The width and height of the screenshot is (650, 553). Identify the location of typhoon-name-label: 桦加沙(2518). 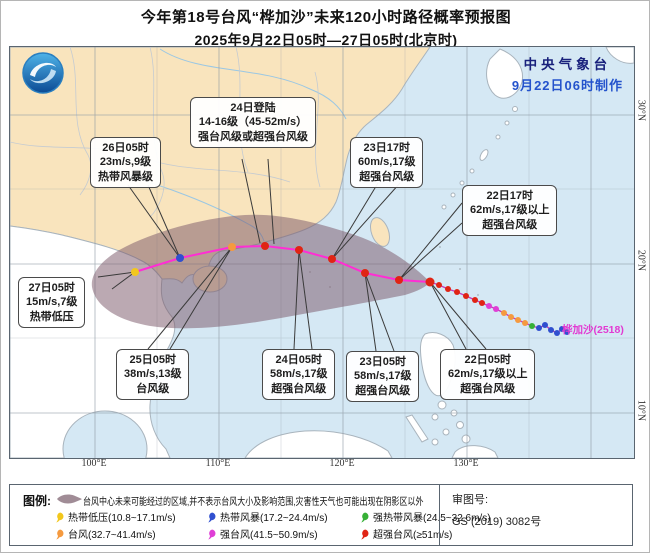
(593, 330).